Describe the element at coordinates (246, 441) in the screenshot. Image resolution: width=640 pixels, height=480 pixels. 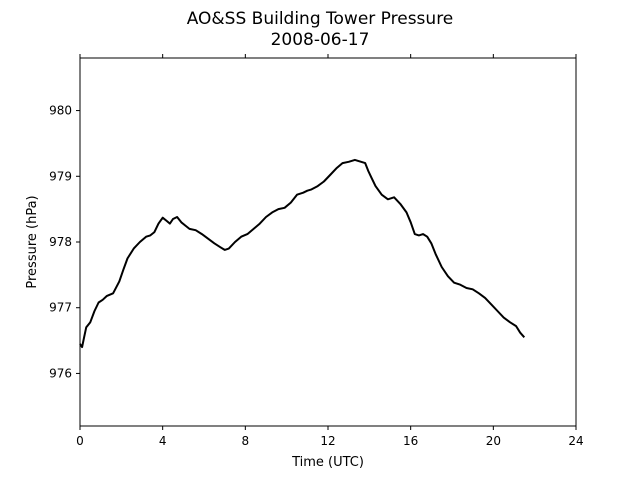
I see `x-tick-label: 8` at that location.